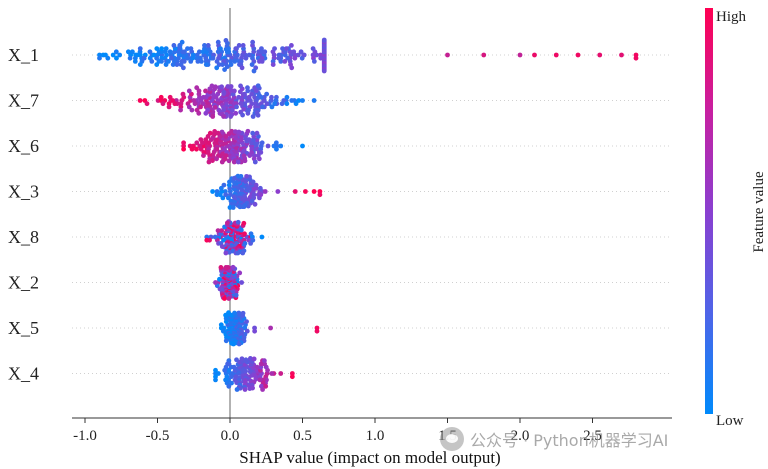  I want to click on feature-label-X_7: X_7, so click(23, 101).